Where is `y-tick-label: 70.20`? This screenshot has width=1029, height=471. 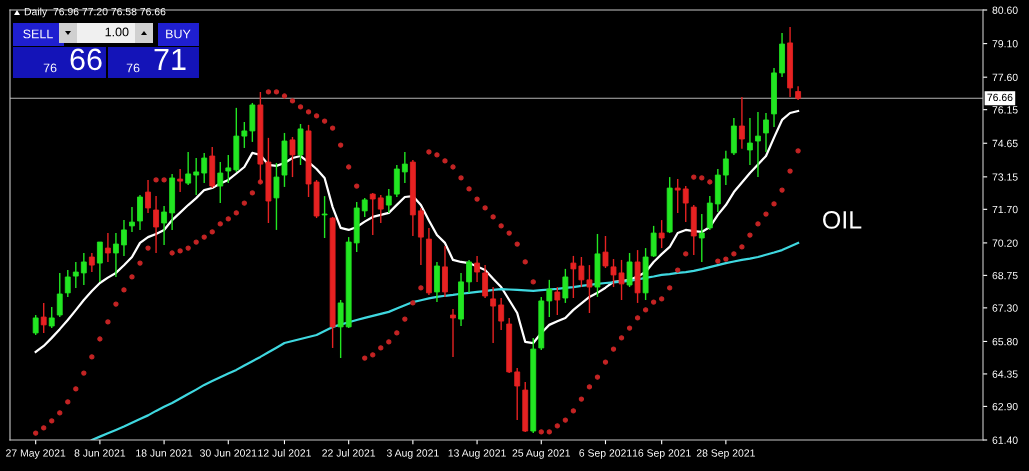
y-tick-label: 70.20 is located at coordinates (1005, 243).